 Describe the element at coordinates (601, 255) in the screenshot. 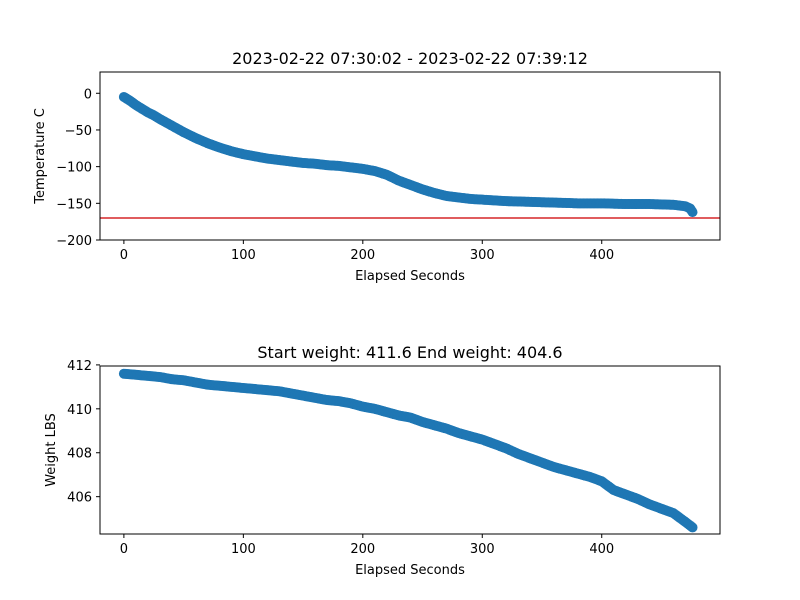

I see `temperature-x-tick-label: 400` at that location.